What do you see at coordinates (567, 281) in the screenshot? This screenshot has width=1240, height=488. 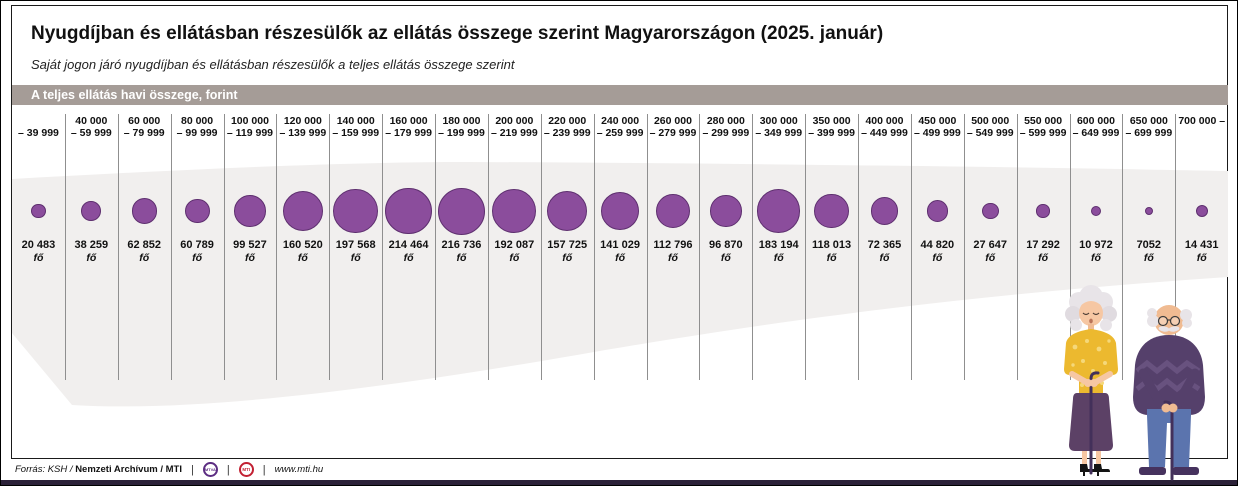 I see `category-column: 220 000– 239 999 157 725 fő` at bounding box center [567, 281].